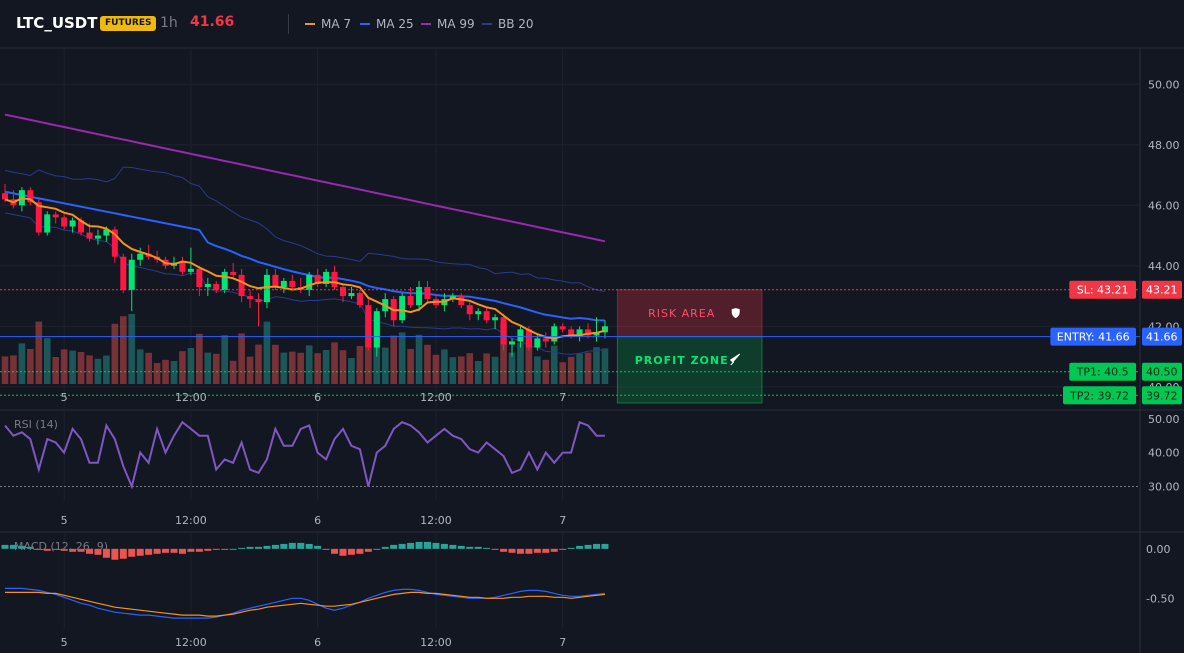 Image resolution: width=1184 pixels, height=653 pixels. I want to click on ma25-swatch-icon, so click(365, 24).